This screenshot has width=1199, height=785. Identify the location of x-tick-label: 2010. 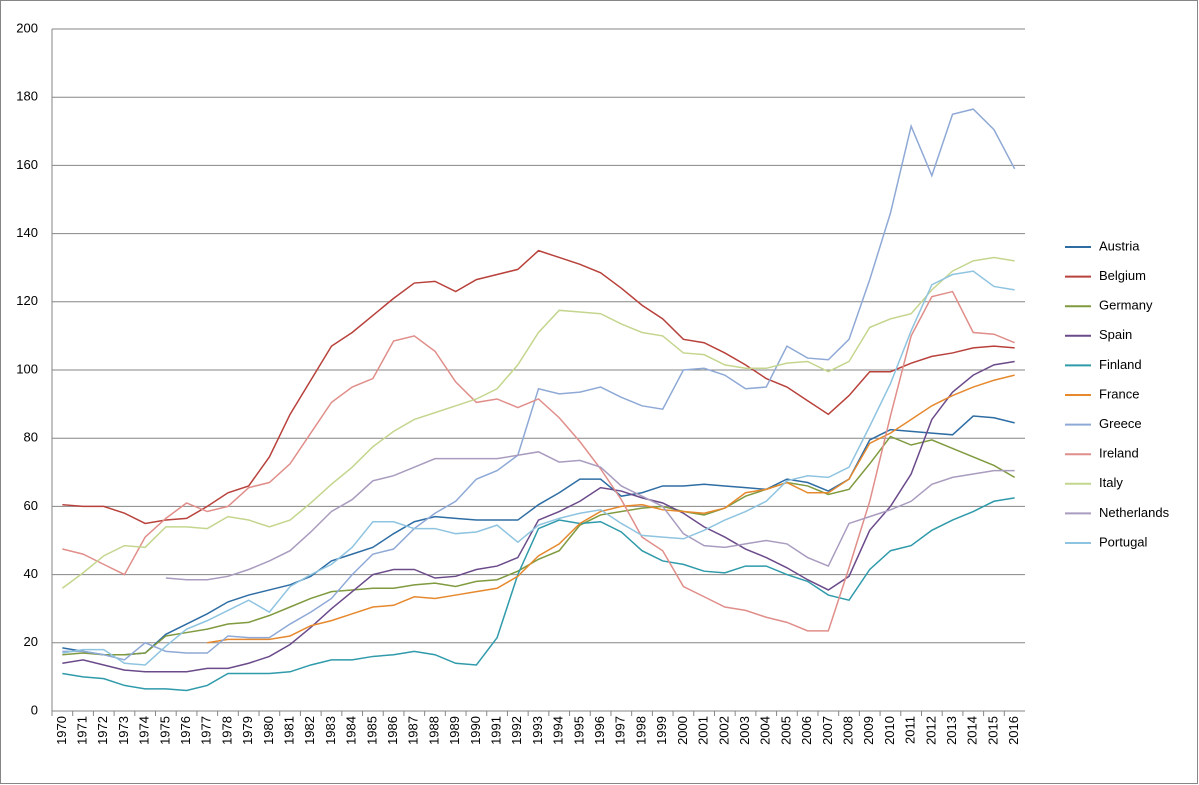
(889, 730).